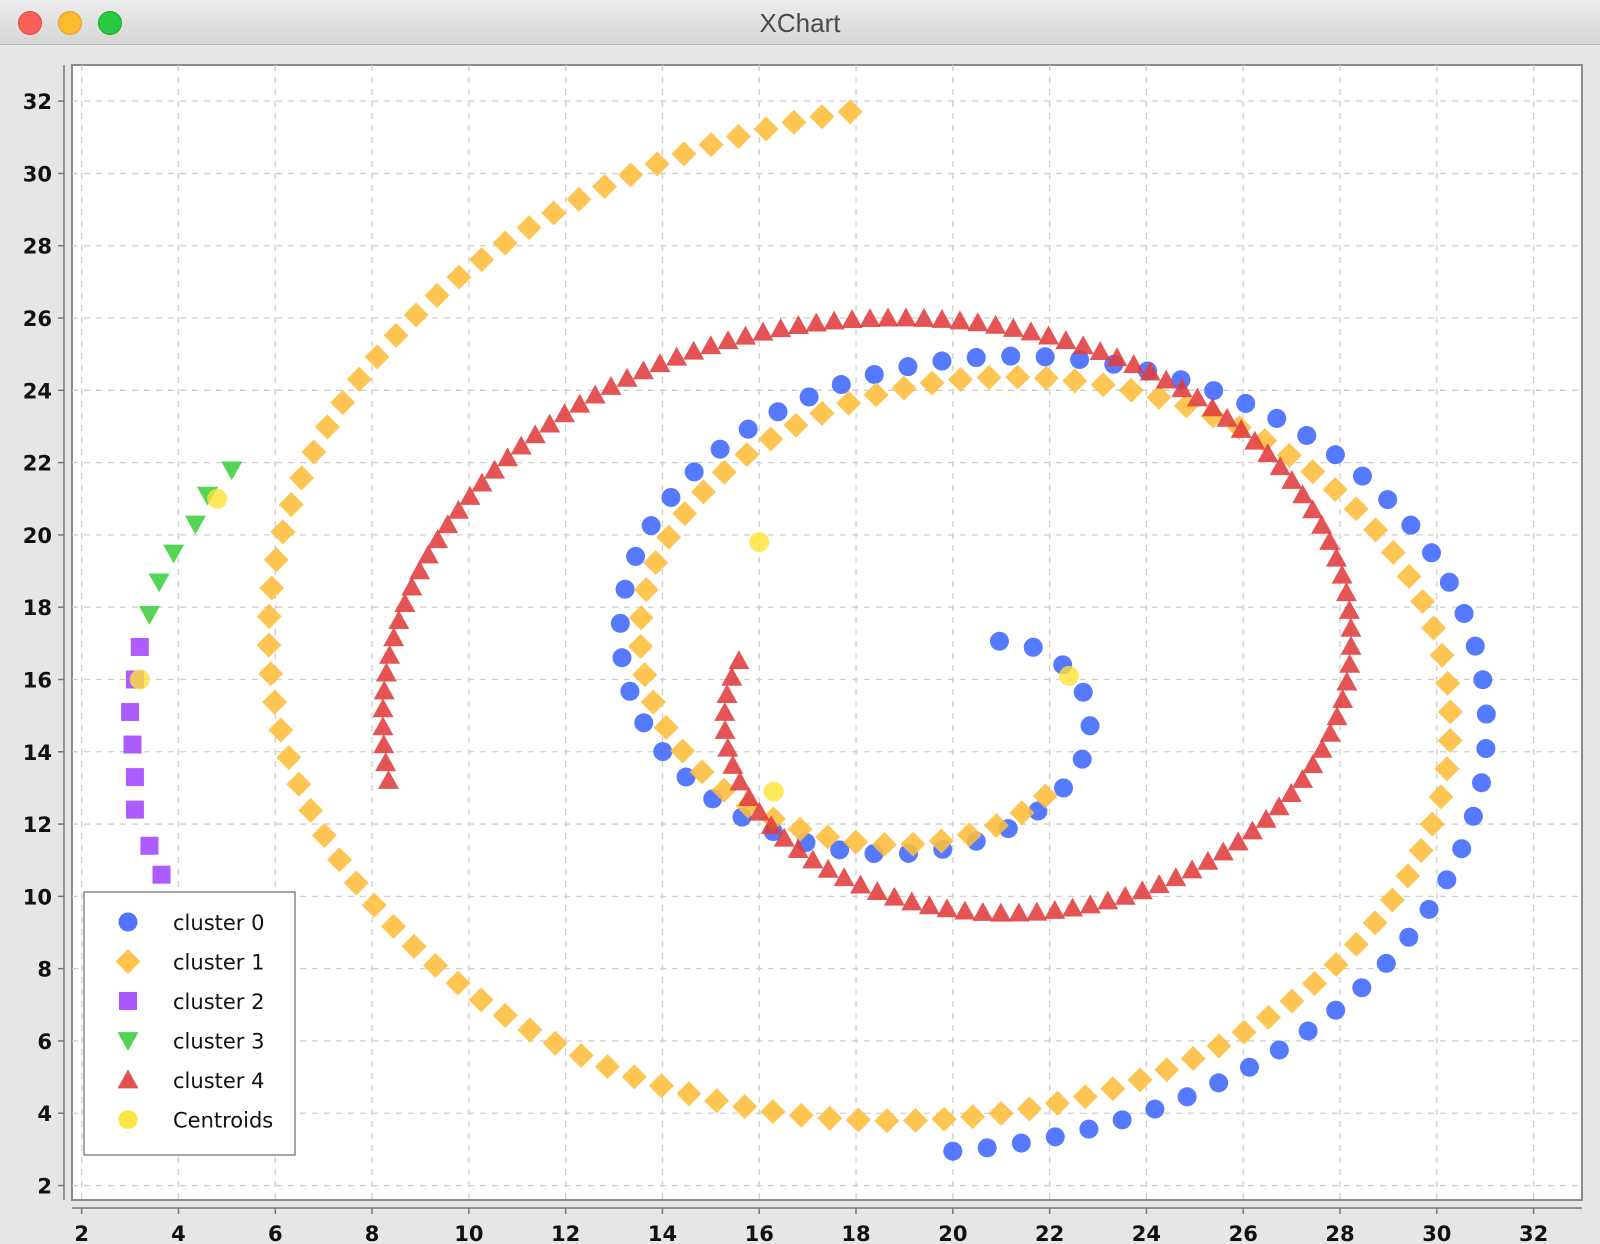 The image size is (1600, 1244). I want to click on minimize-button, so click(70, 23).